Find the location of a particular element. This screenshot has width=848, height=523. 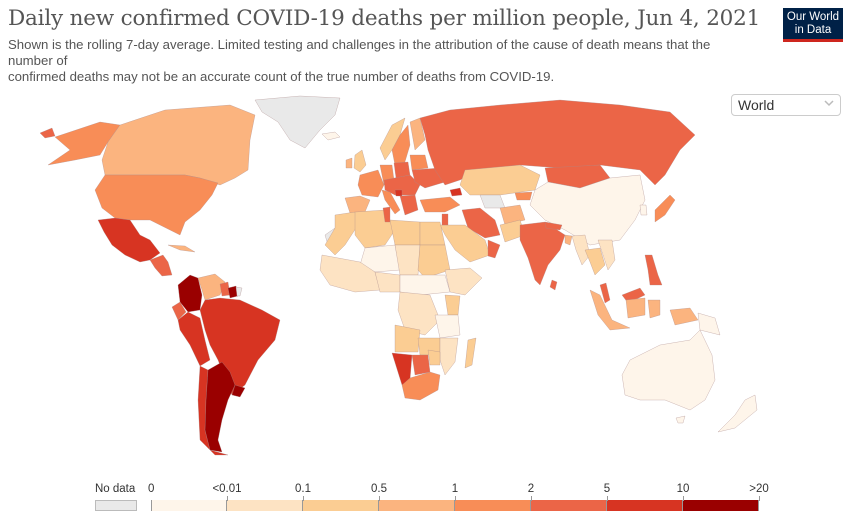

region-central-asia is located at coordinates (492, 201).